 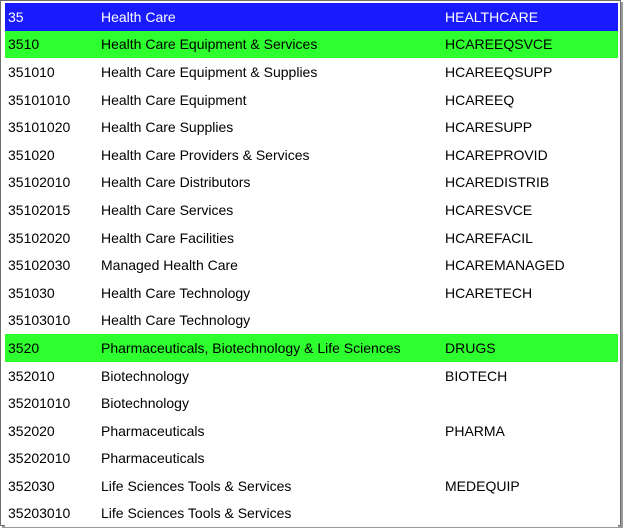 I want to click on mnemonic-cell: DRUGS, so click(x=470, y=347).